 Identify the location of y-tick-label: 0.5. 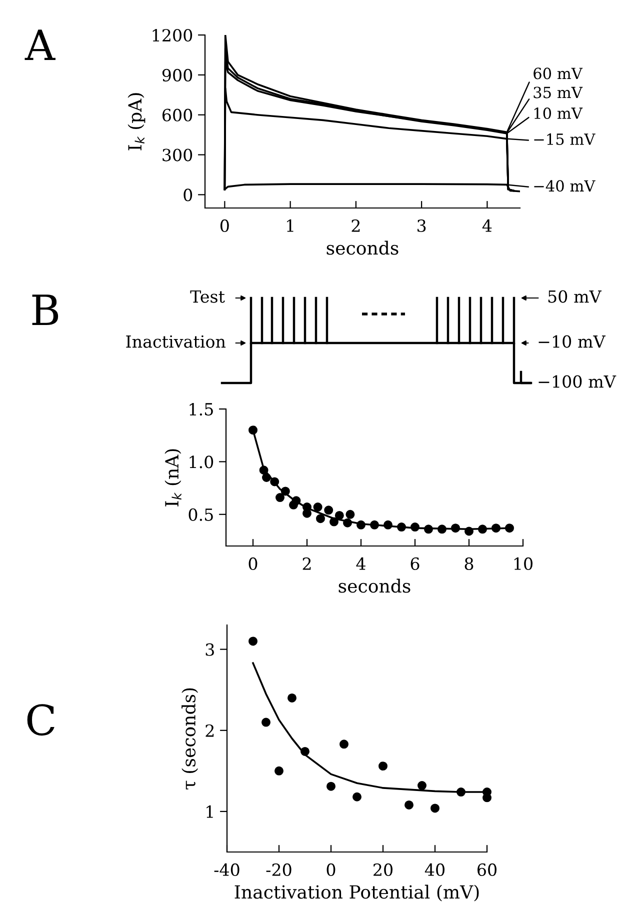
(200, 514).